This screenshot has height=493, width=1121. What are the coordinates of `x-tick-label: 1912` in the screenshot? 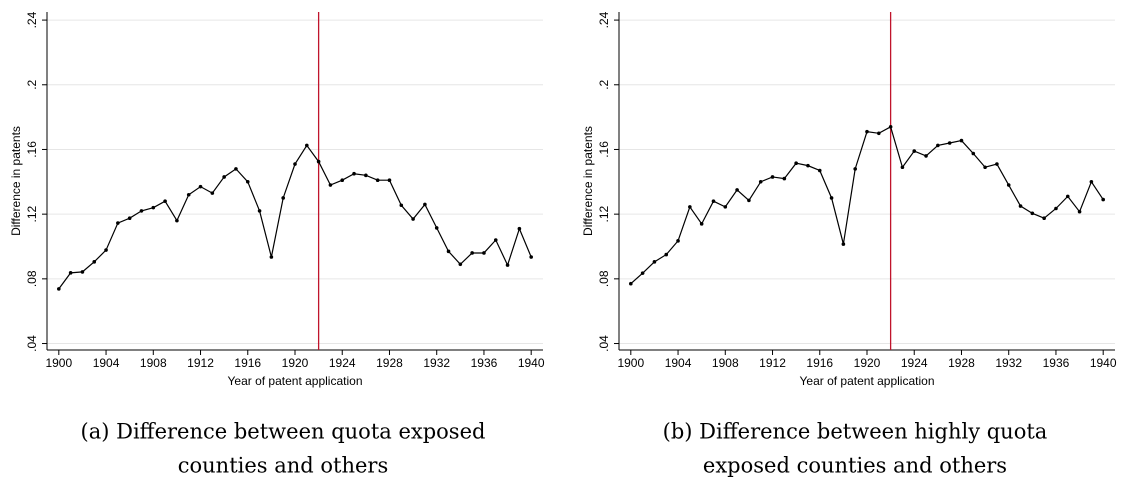 It's located at (772, 363).